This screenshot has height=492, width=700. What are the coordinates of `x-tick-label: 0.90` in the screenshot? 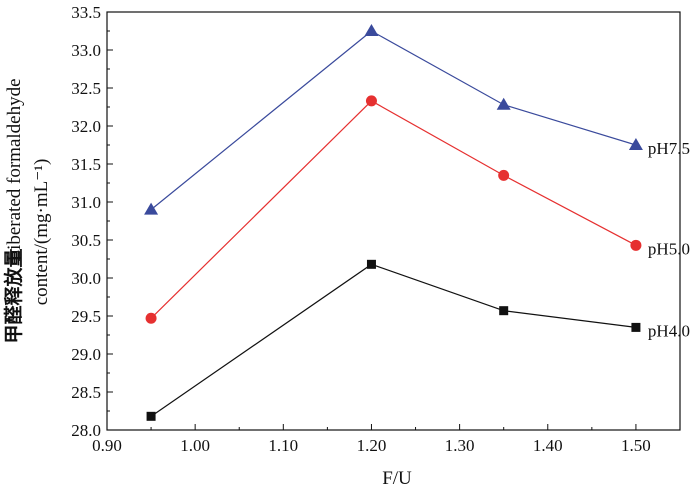 It's located at (107, 445).